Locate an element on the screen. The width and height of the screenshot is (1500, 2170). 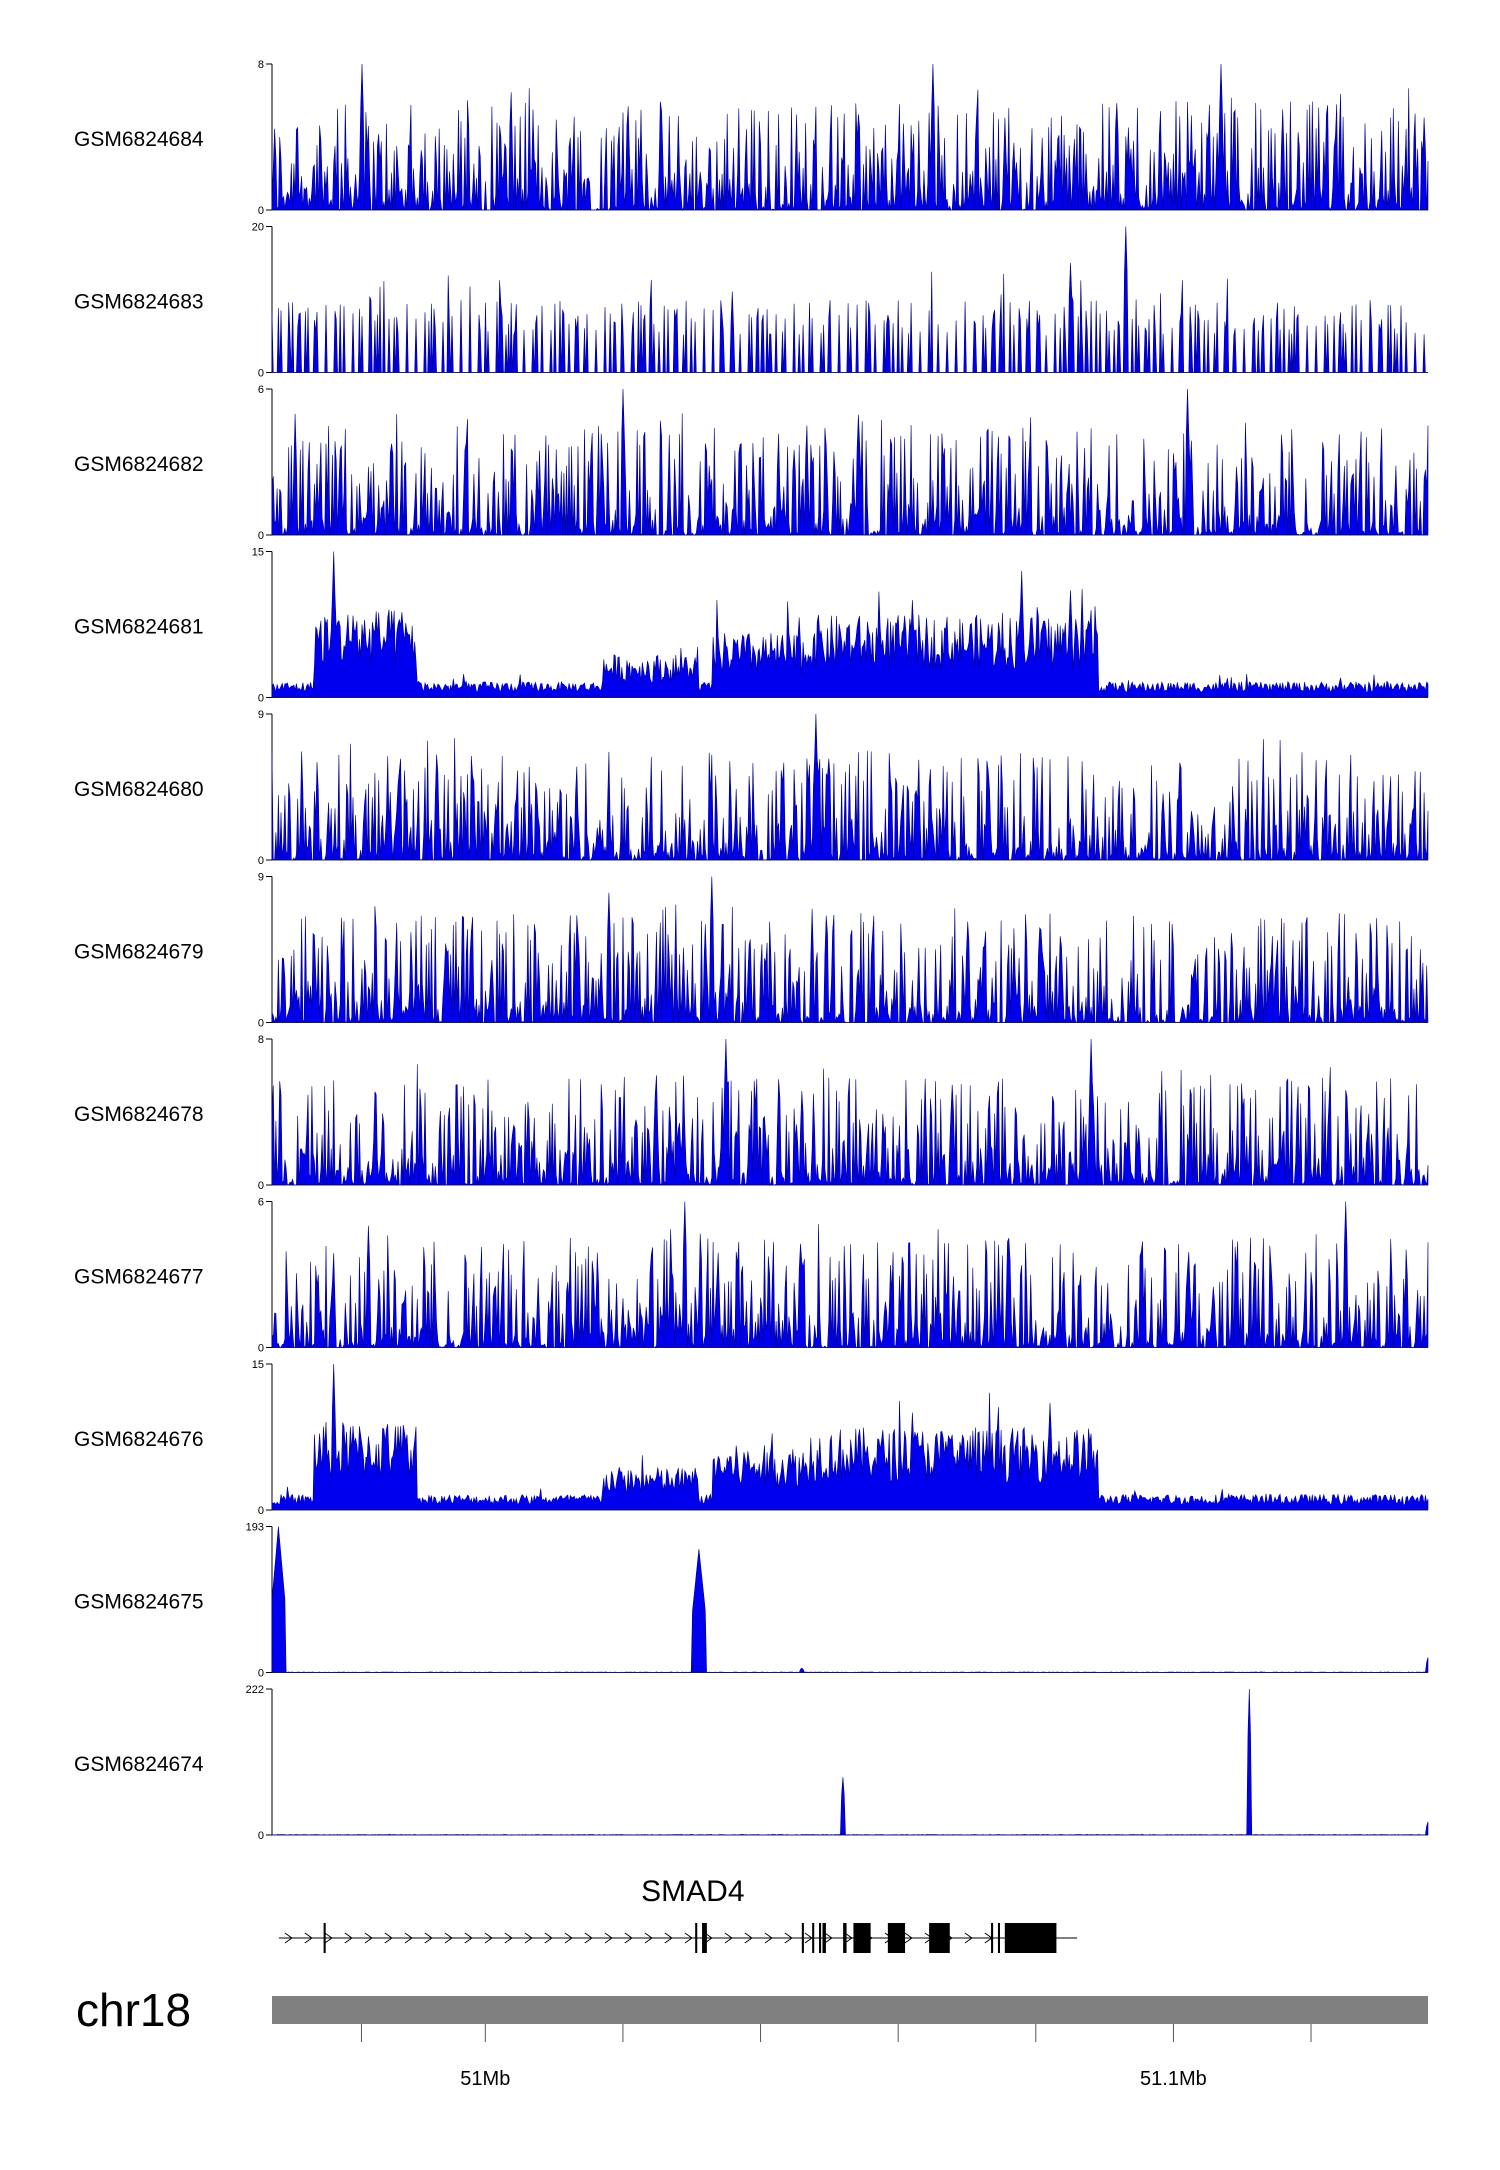
track-label: GSM6824681 is located at coordinates (139, 627).